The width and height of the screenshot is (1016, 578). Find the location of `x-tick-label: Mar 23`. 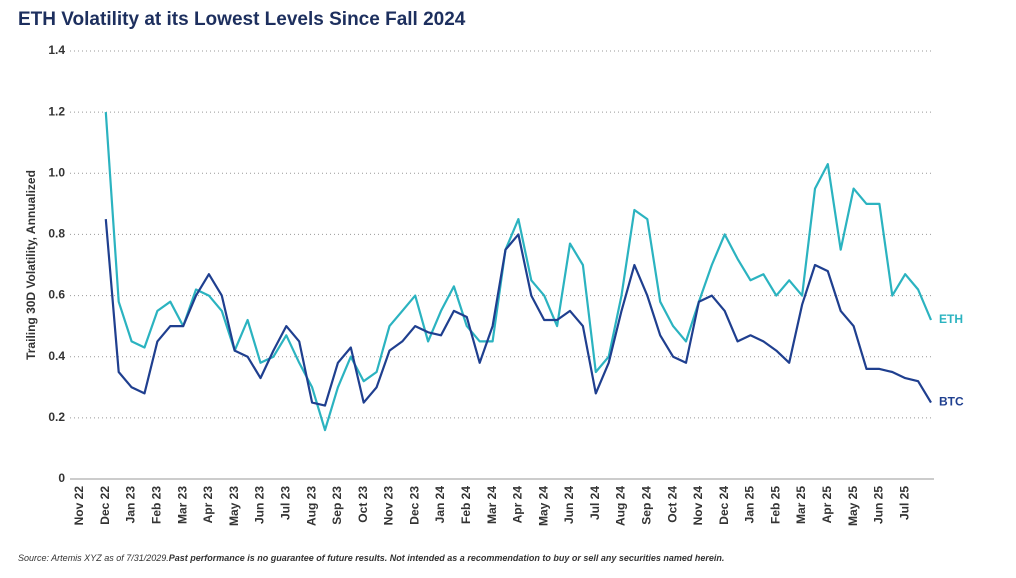

x-tick-label: Mar 23 is located at coordinates (182, 505).